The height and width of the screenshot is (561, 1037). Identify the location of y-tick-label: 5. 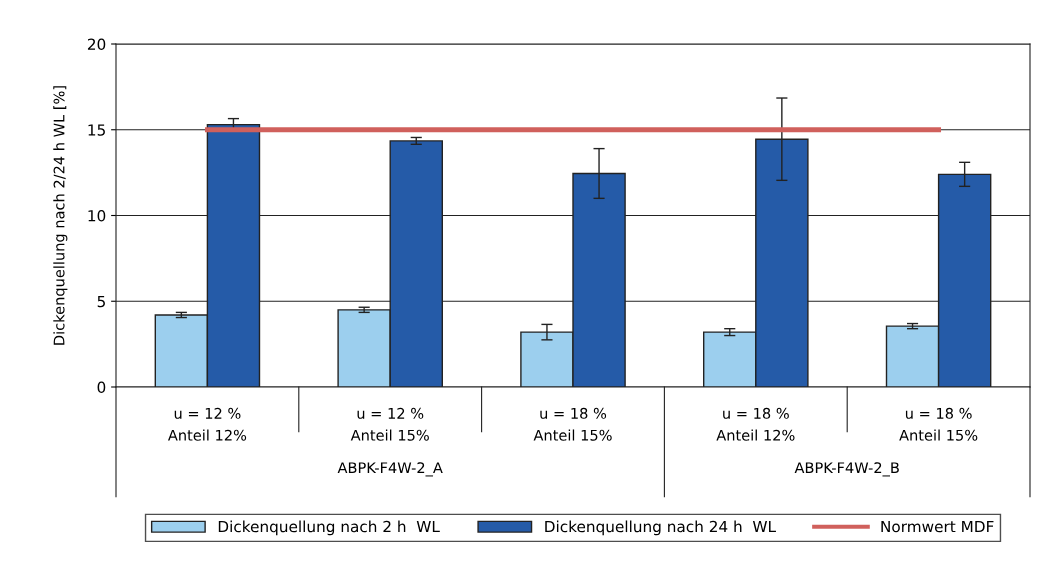
(101, 301).